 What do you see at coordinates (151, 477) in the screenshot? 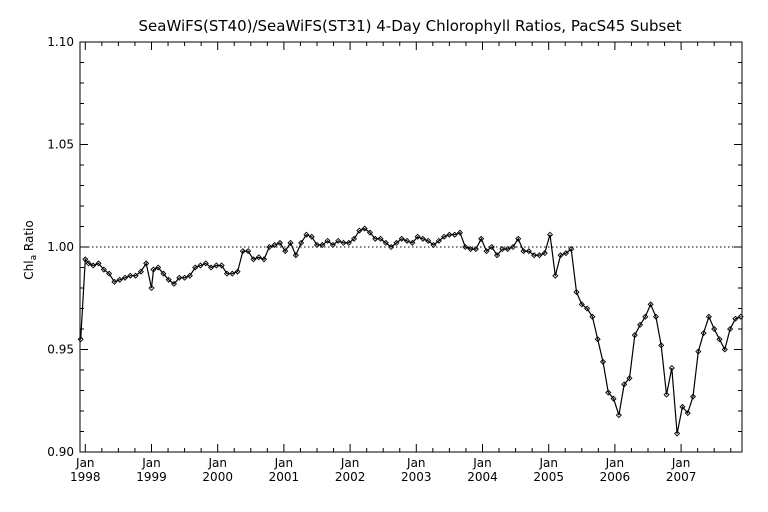
I see `x-tick-label-year: 1999` at bounding box center [151, 477].